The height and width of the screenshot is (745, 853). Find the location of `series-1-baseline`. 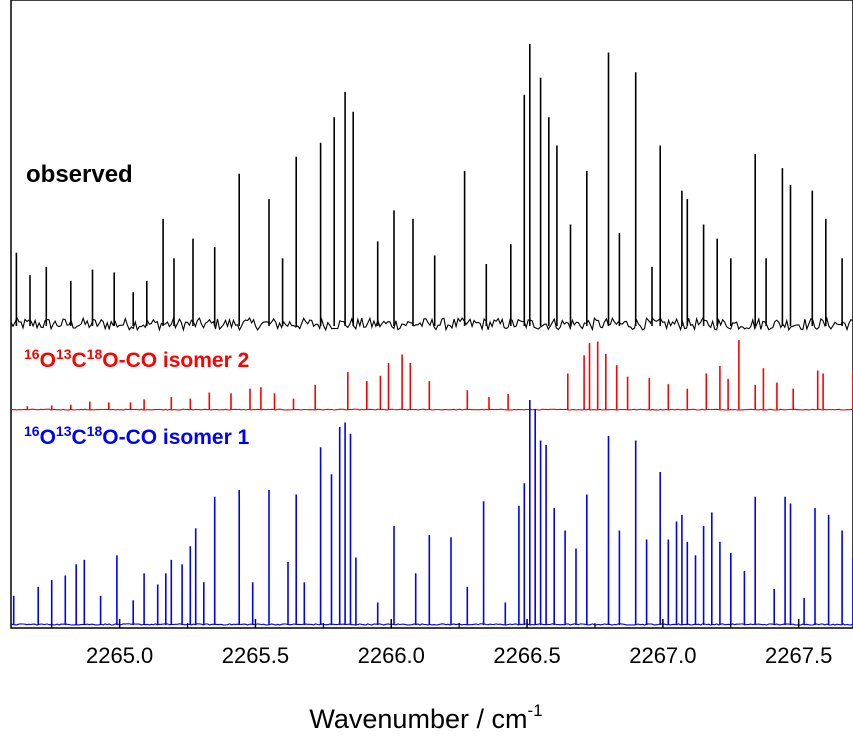

series-1-baseline is located at coordinates (431, 324).